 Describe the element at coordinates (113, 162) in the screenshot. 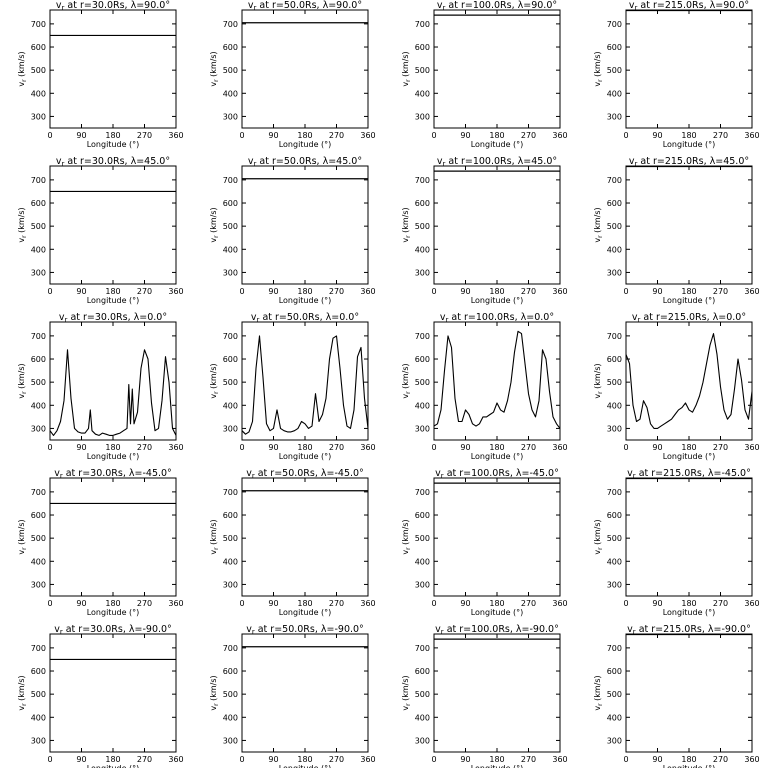

I see `panel-title: vr at r=30.0Rs, λ=45.0°` at that location.